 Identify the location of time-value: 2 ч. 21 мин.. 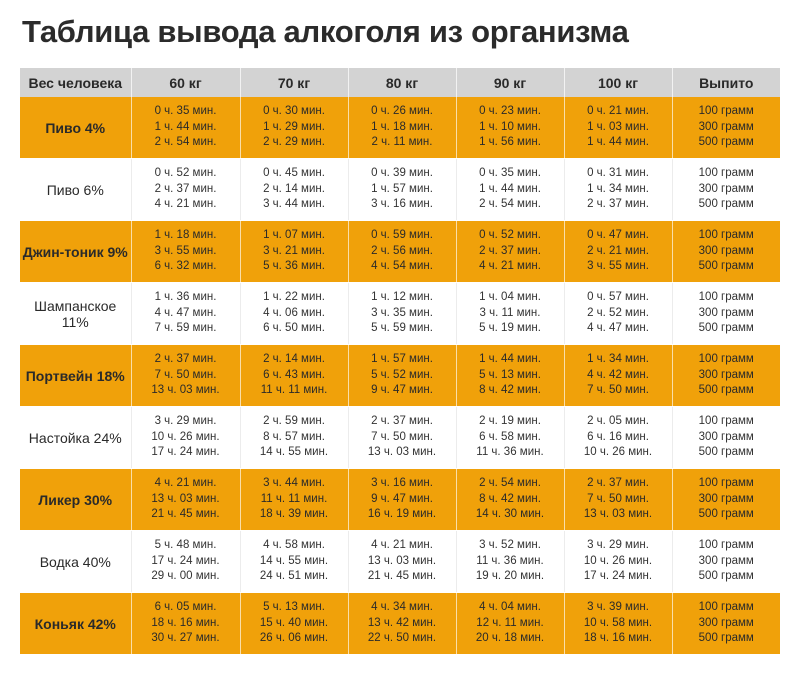
(618, 250).